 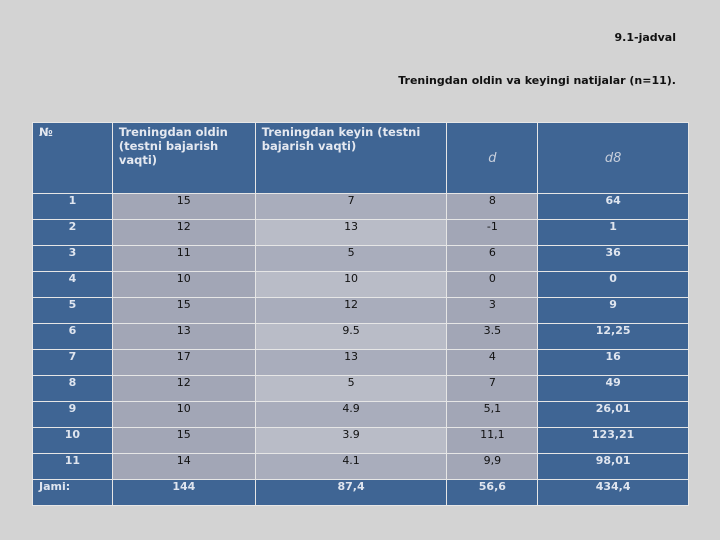 I want to click on column-header: Treningdan keyin (testni bajarish vaqti), so click(x=351, y=158).